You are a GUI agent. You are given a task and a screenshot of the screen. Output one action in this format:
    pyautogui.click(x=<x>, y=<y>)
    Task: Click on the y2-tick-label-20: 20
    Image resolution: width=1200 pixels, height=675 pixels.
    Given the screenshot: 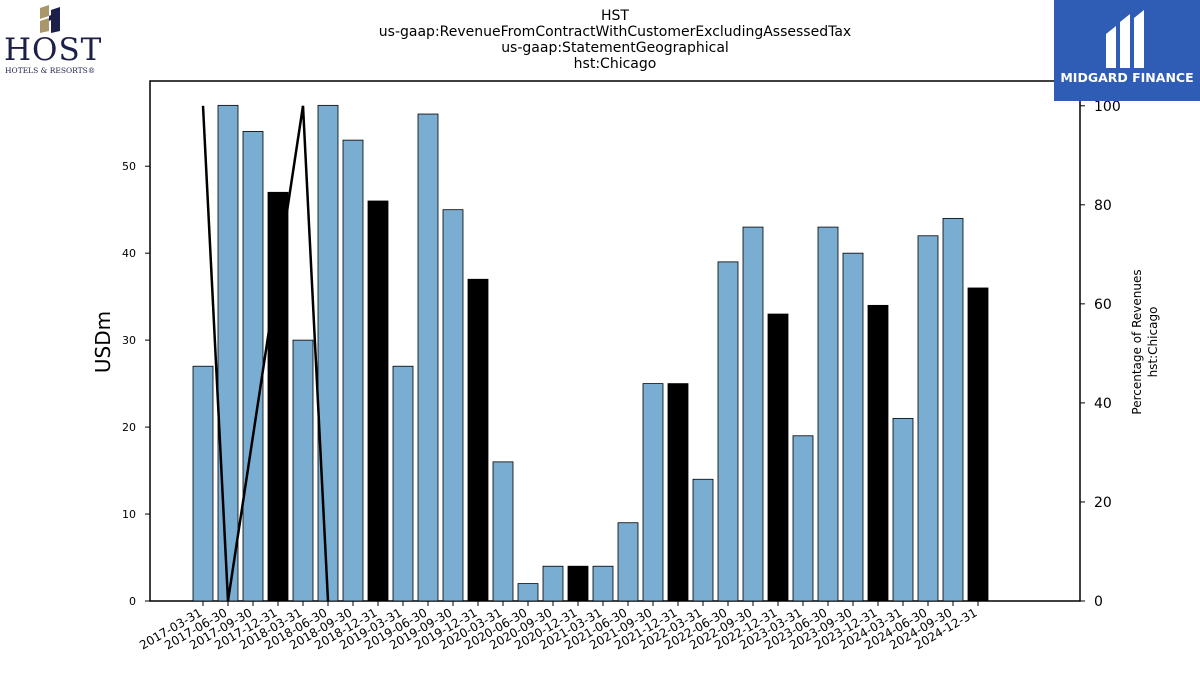 What is the action you would take?
    pyautogui.click(x=1103, y=503)
    